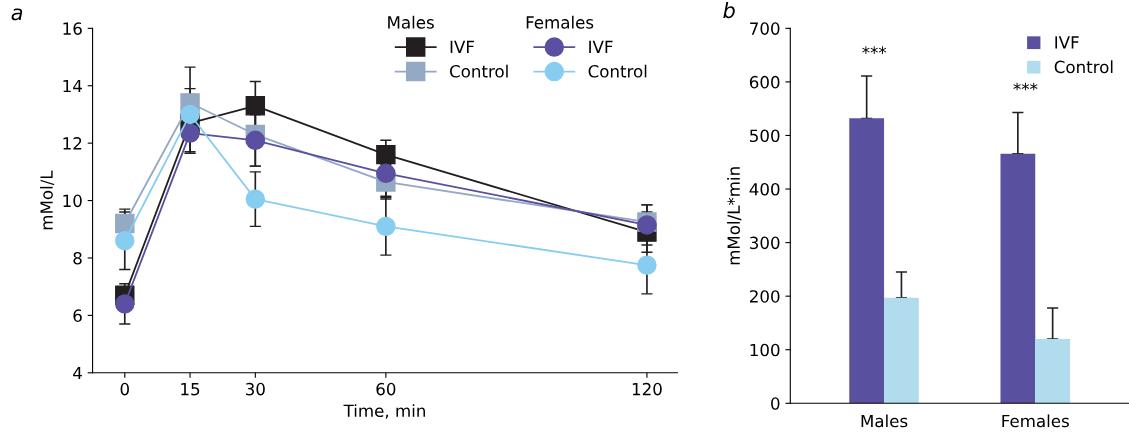  Describe the element at coordinates (72, 201) in the screenshot. I see `y-tick-label: 10` at that location.